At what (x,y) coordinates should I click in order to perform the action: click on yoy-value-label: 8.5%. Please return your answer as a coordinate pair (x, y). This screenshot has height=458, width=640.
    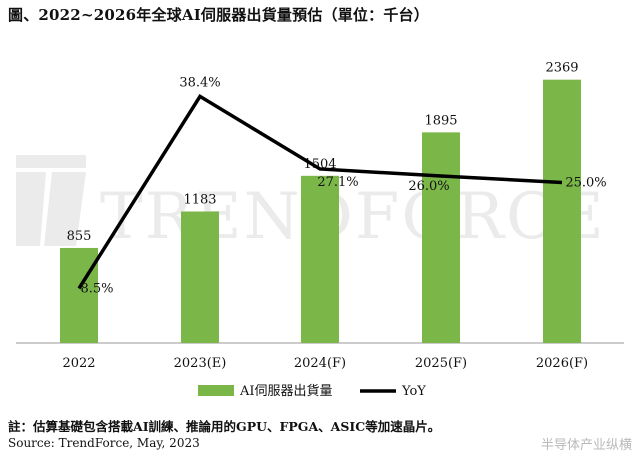
    Looking at the image, I should click on (96, 288).